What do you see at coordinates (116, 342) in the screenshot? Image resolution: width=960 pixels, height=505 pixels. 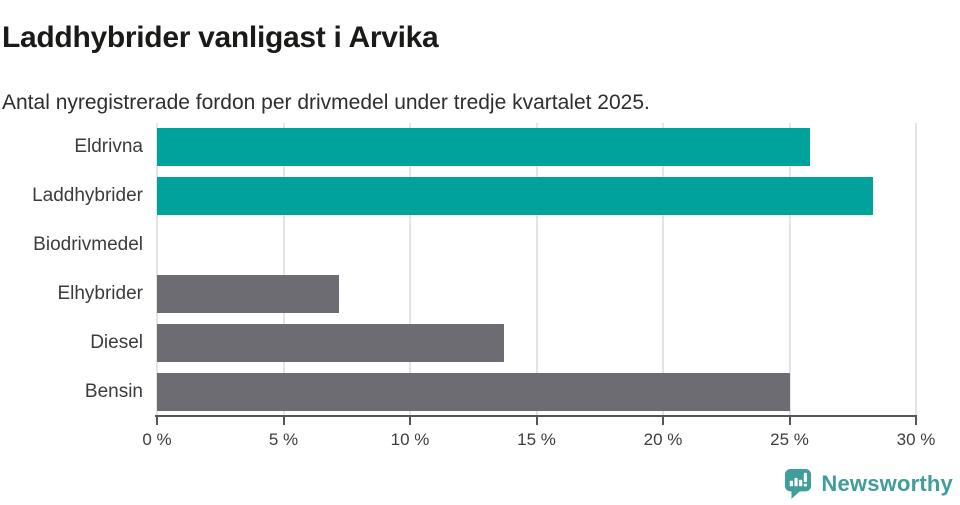 I see `category-label: Diesel` at bounding box center [116, 342].